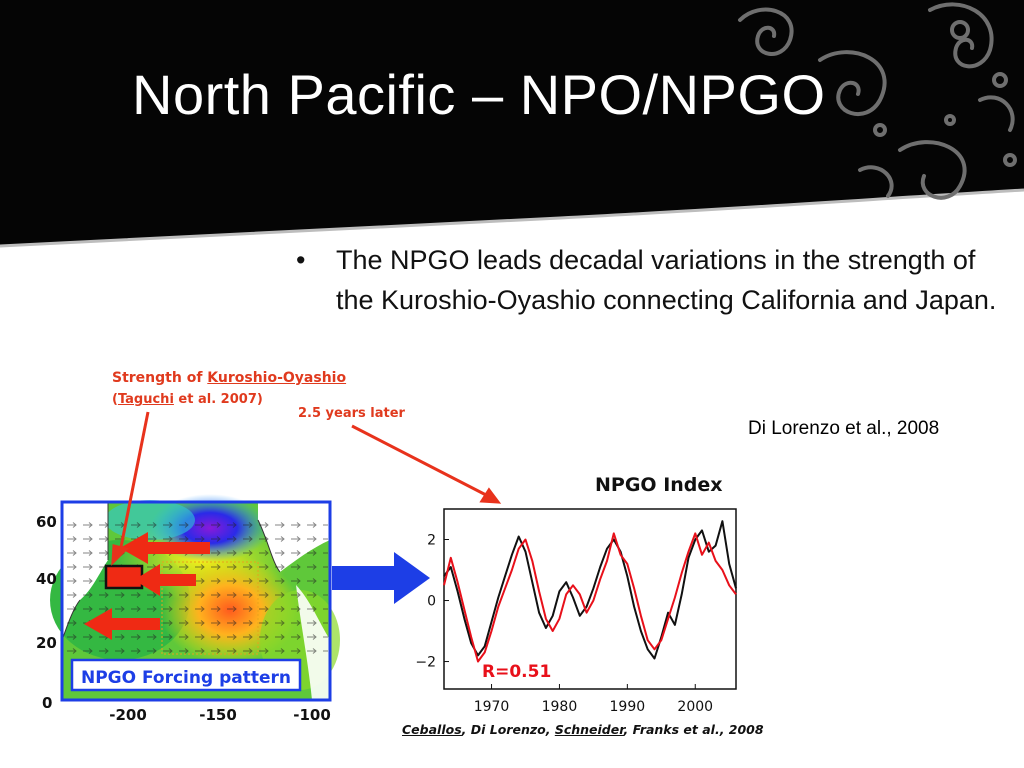  I want to click on swirl-decoration, so click(877, 101).